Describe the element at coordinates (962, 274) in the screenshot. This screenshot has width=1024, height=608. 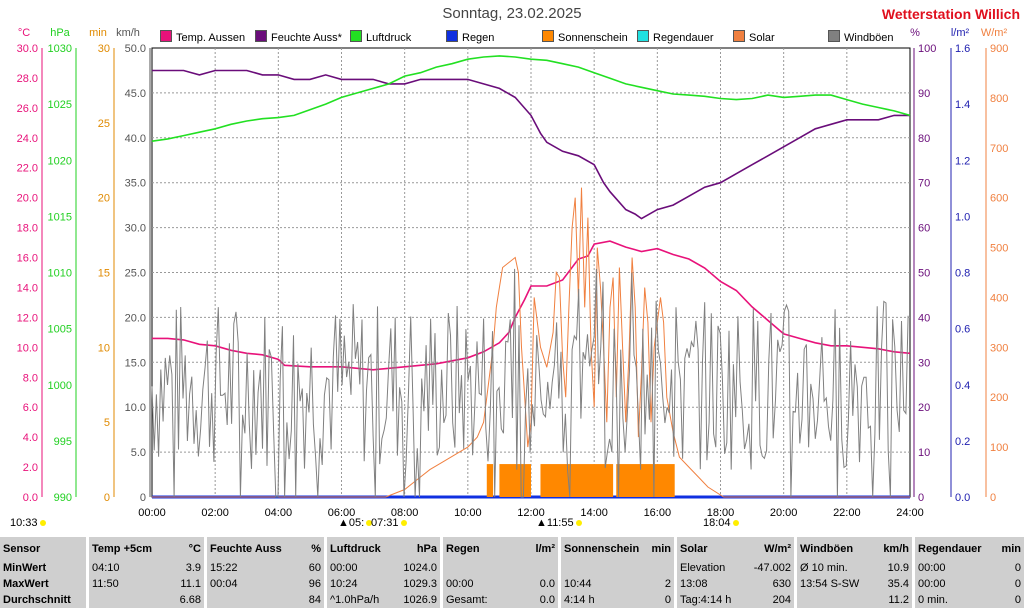
I see `lm2-tick-label: 0.8` at that location.